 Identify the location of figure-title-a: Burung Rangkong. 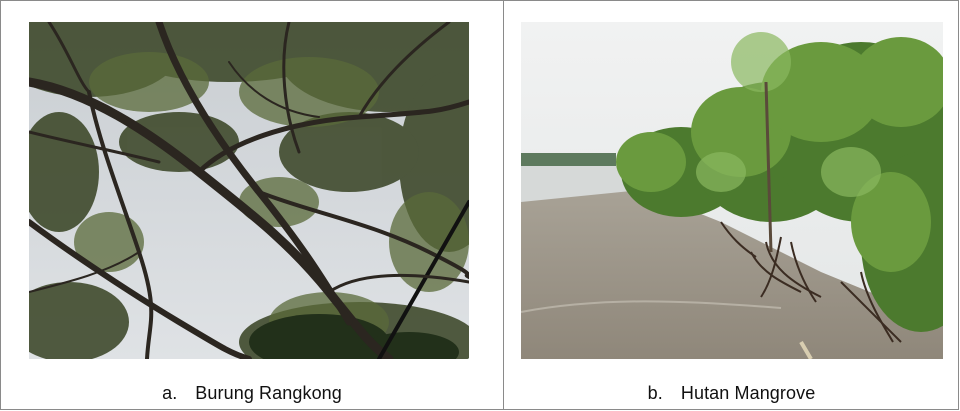
(268, 393).